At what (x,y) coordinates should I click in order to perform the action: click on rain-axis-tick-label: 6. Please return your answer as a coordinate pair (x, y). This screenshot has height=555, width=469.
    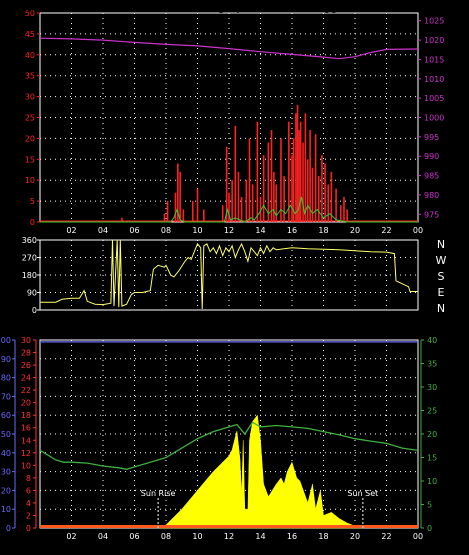
    Looking at the image, I should click on (28, 490).